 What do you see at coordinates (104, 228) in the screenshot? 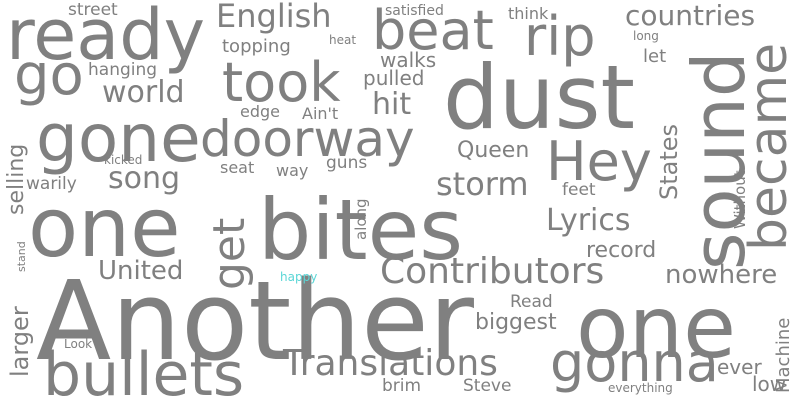
I see `word-one: one` at bounding box center [104, 228].